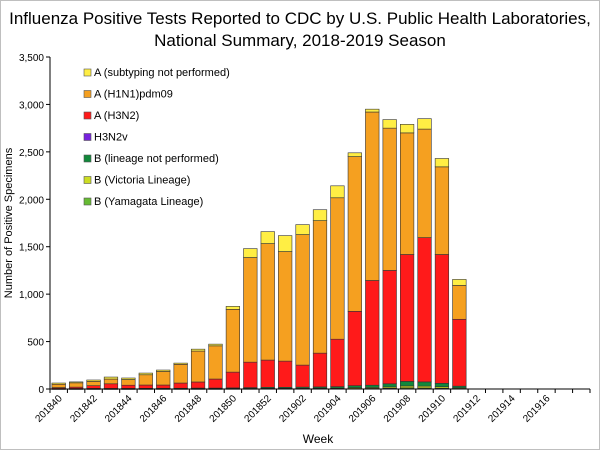 This screenshot has height=450, width=600. What do you see at coordinates (328, 409) in the screenshot?
I see `x-tick-label: 201904` at bounding box center [328, 409].